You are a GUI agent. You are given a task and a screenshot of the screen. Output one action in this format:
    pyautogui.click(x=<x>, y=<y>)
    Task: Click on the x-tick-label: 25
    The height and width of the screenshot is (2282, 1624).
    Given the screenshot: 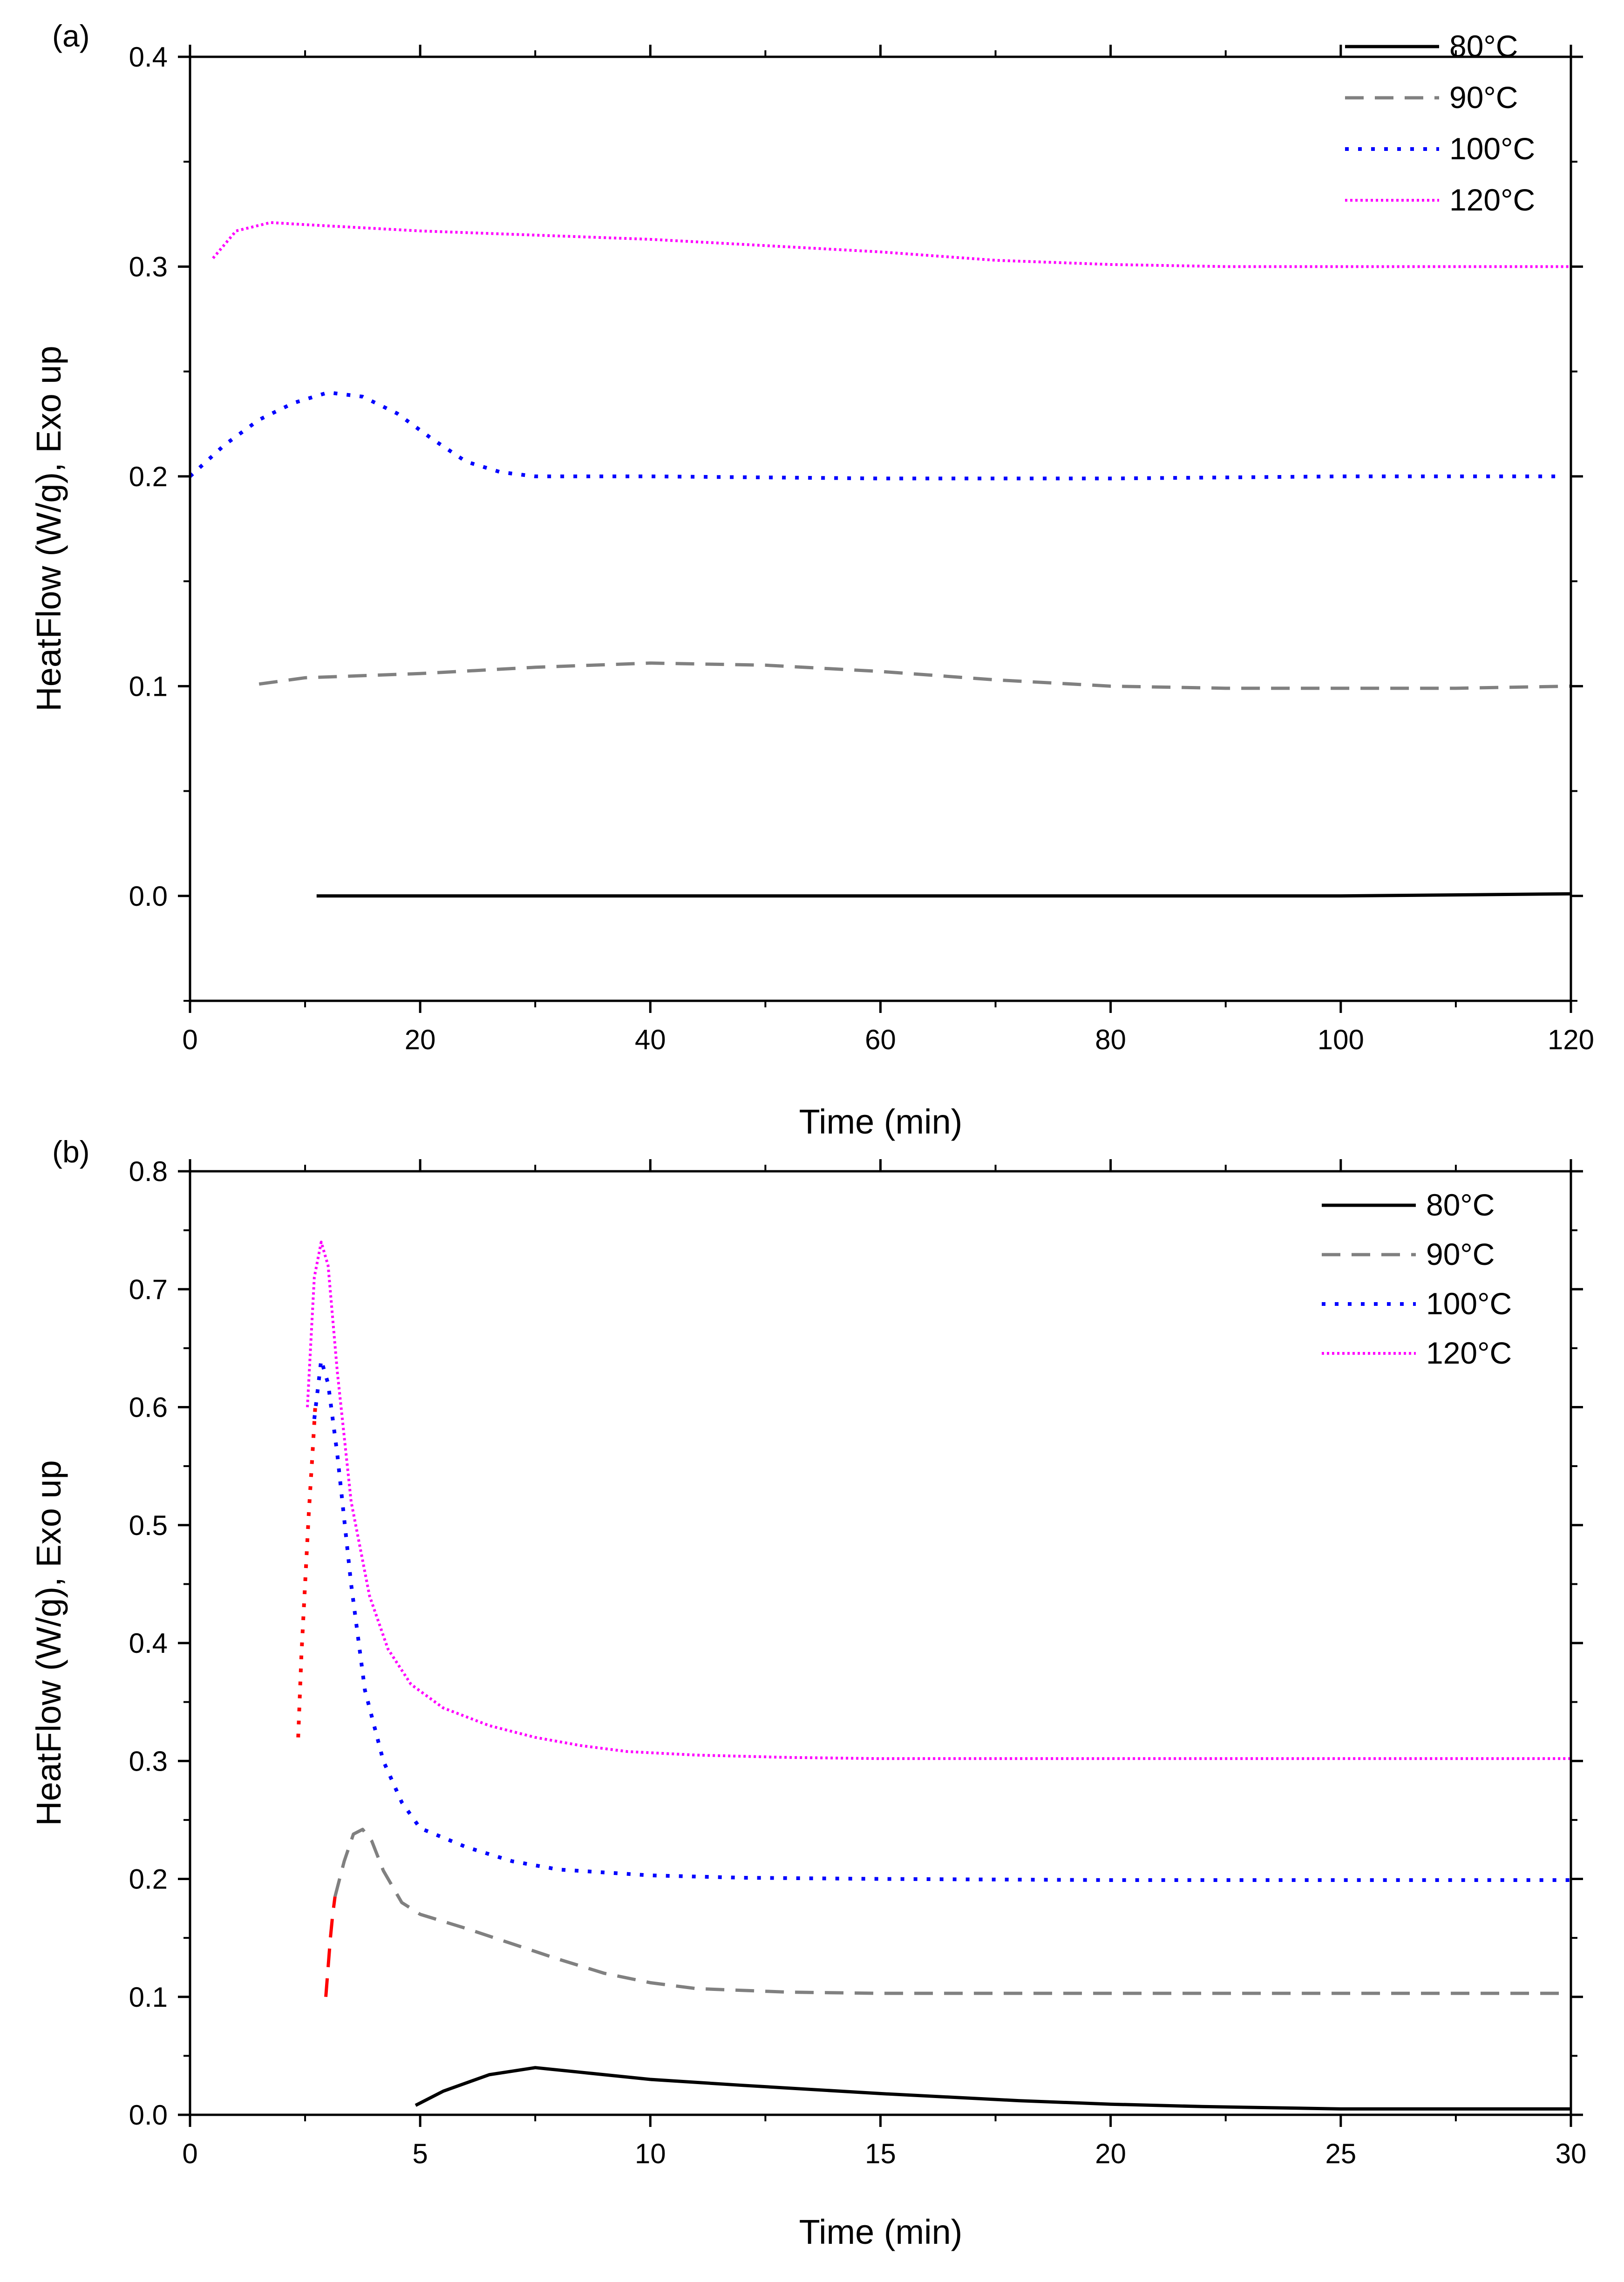 What is the action you would take?
    pyautogui.click(x=1341, y=2153)
    